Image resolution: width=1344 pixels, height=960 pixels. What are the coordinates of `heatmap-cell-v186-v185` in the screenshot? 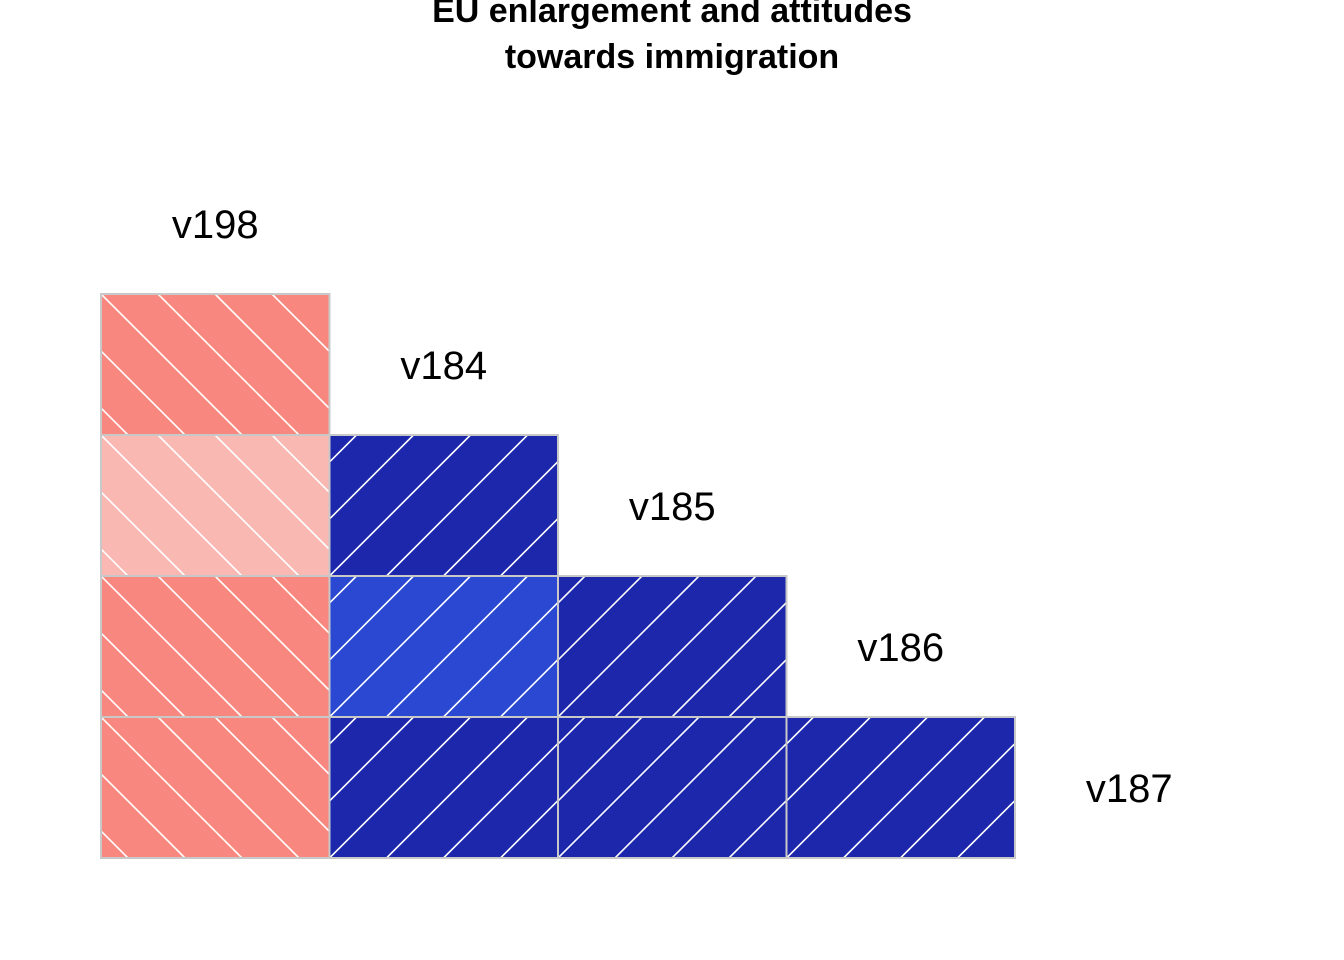 It's located at (672, 646).